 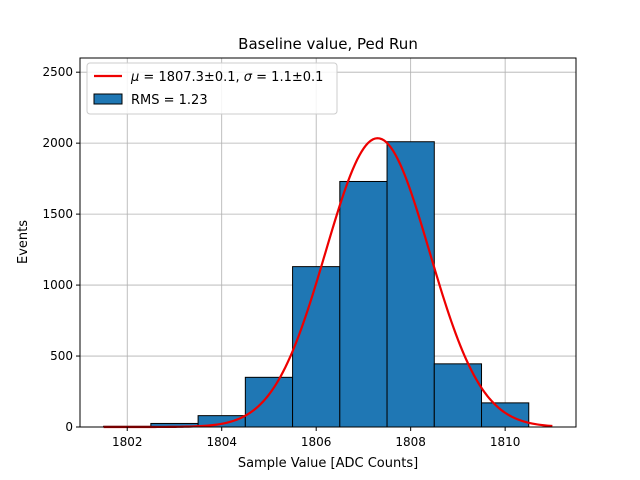 I want to click on x-axis-label: Sample Value [ADC Counts], so click(x=328, y=463).